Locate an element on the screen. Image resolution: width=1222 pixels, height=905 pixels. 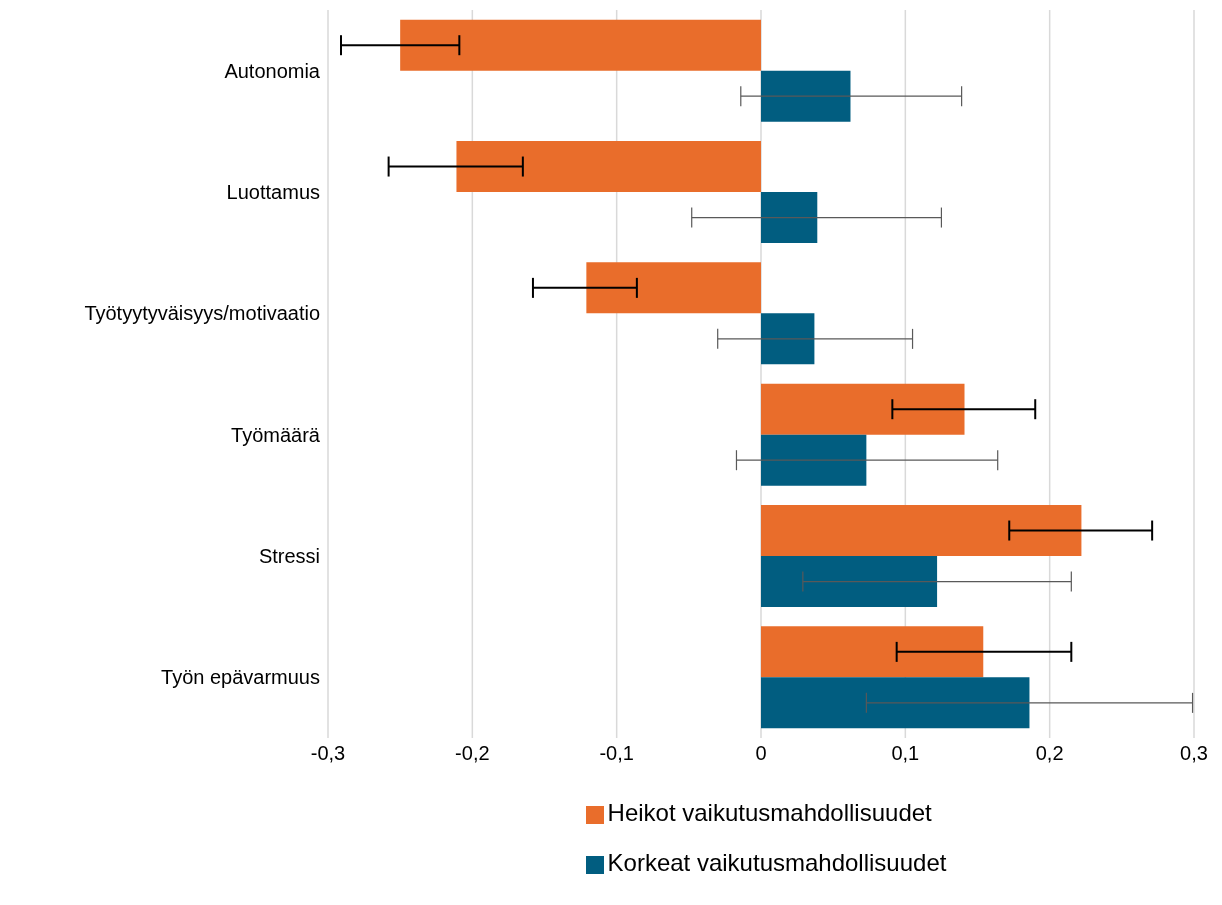
x-tick-label: -0,1 is located at coordinates (616, 753).